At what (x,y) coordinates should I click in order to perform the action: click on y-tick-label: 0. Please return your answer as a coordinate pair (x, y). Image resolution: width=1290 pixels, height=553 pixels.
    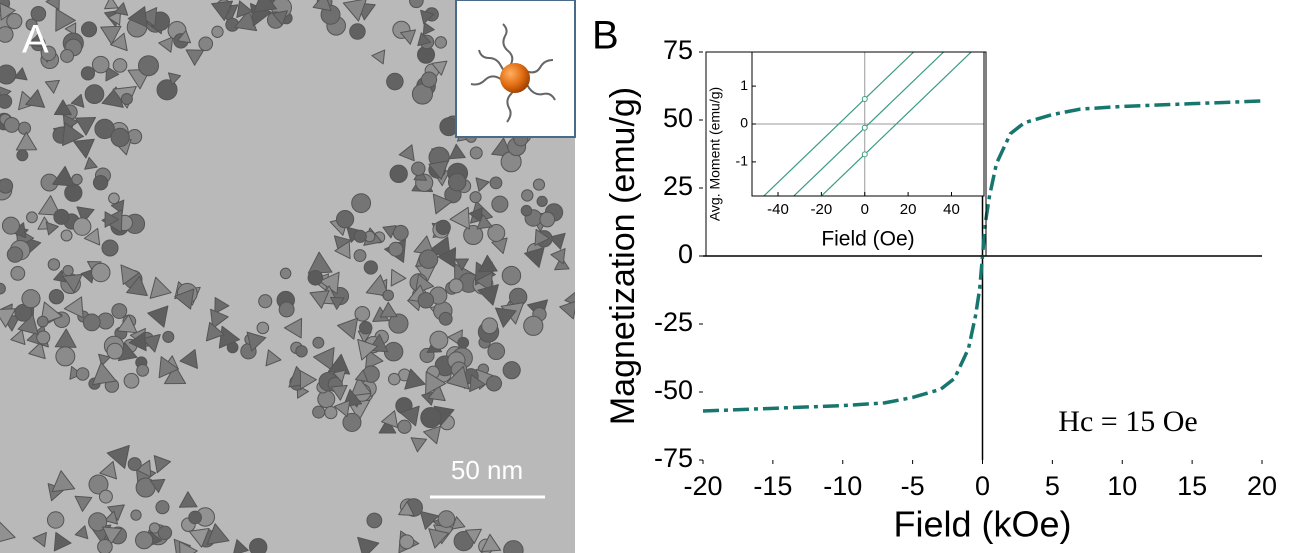
    Looking at the image, I should click on (685, 254).